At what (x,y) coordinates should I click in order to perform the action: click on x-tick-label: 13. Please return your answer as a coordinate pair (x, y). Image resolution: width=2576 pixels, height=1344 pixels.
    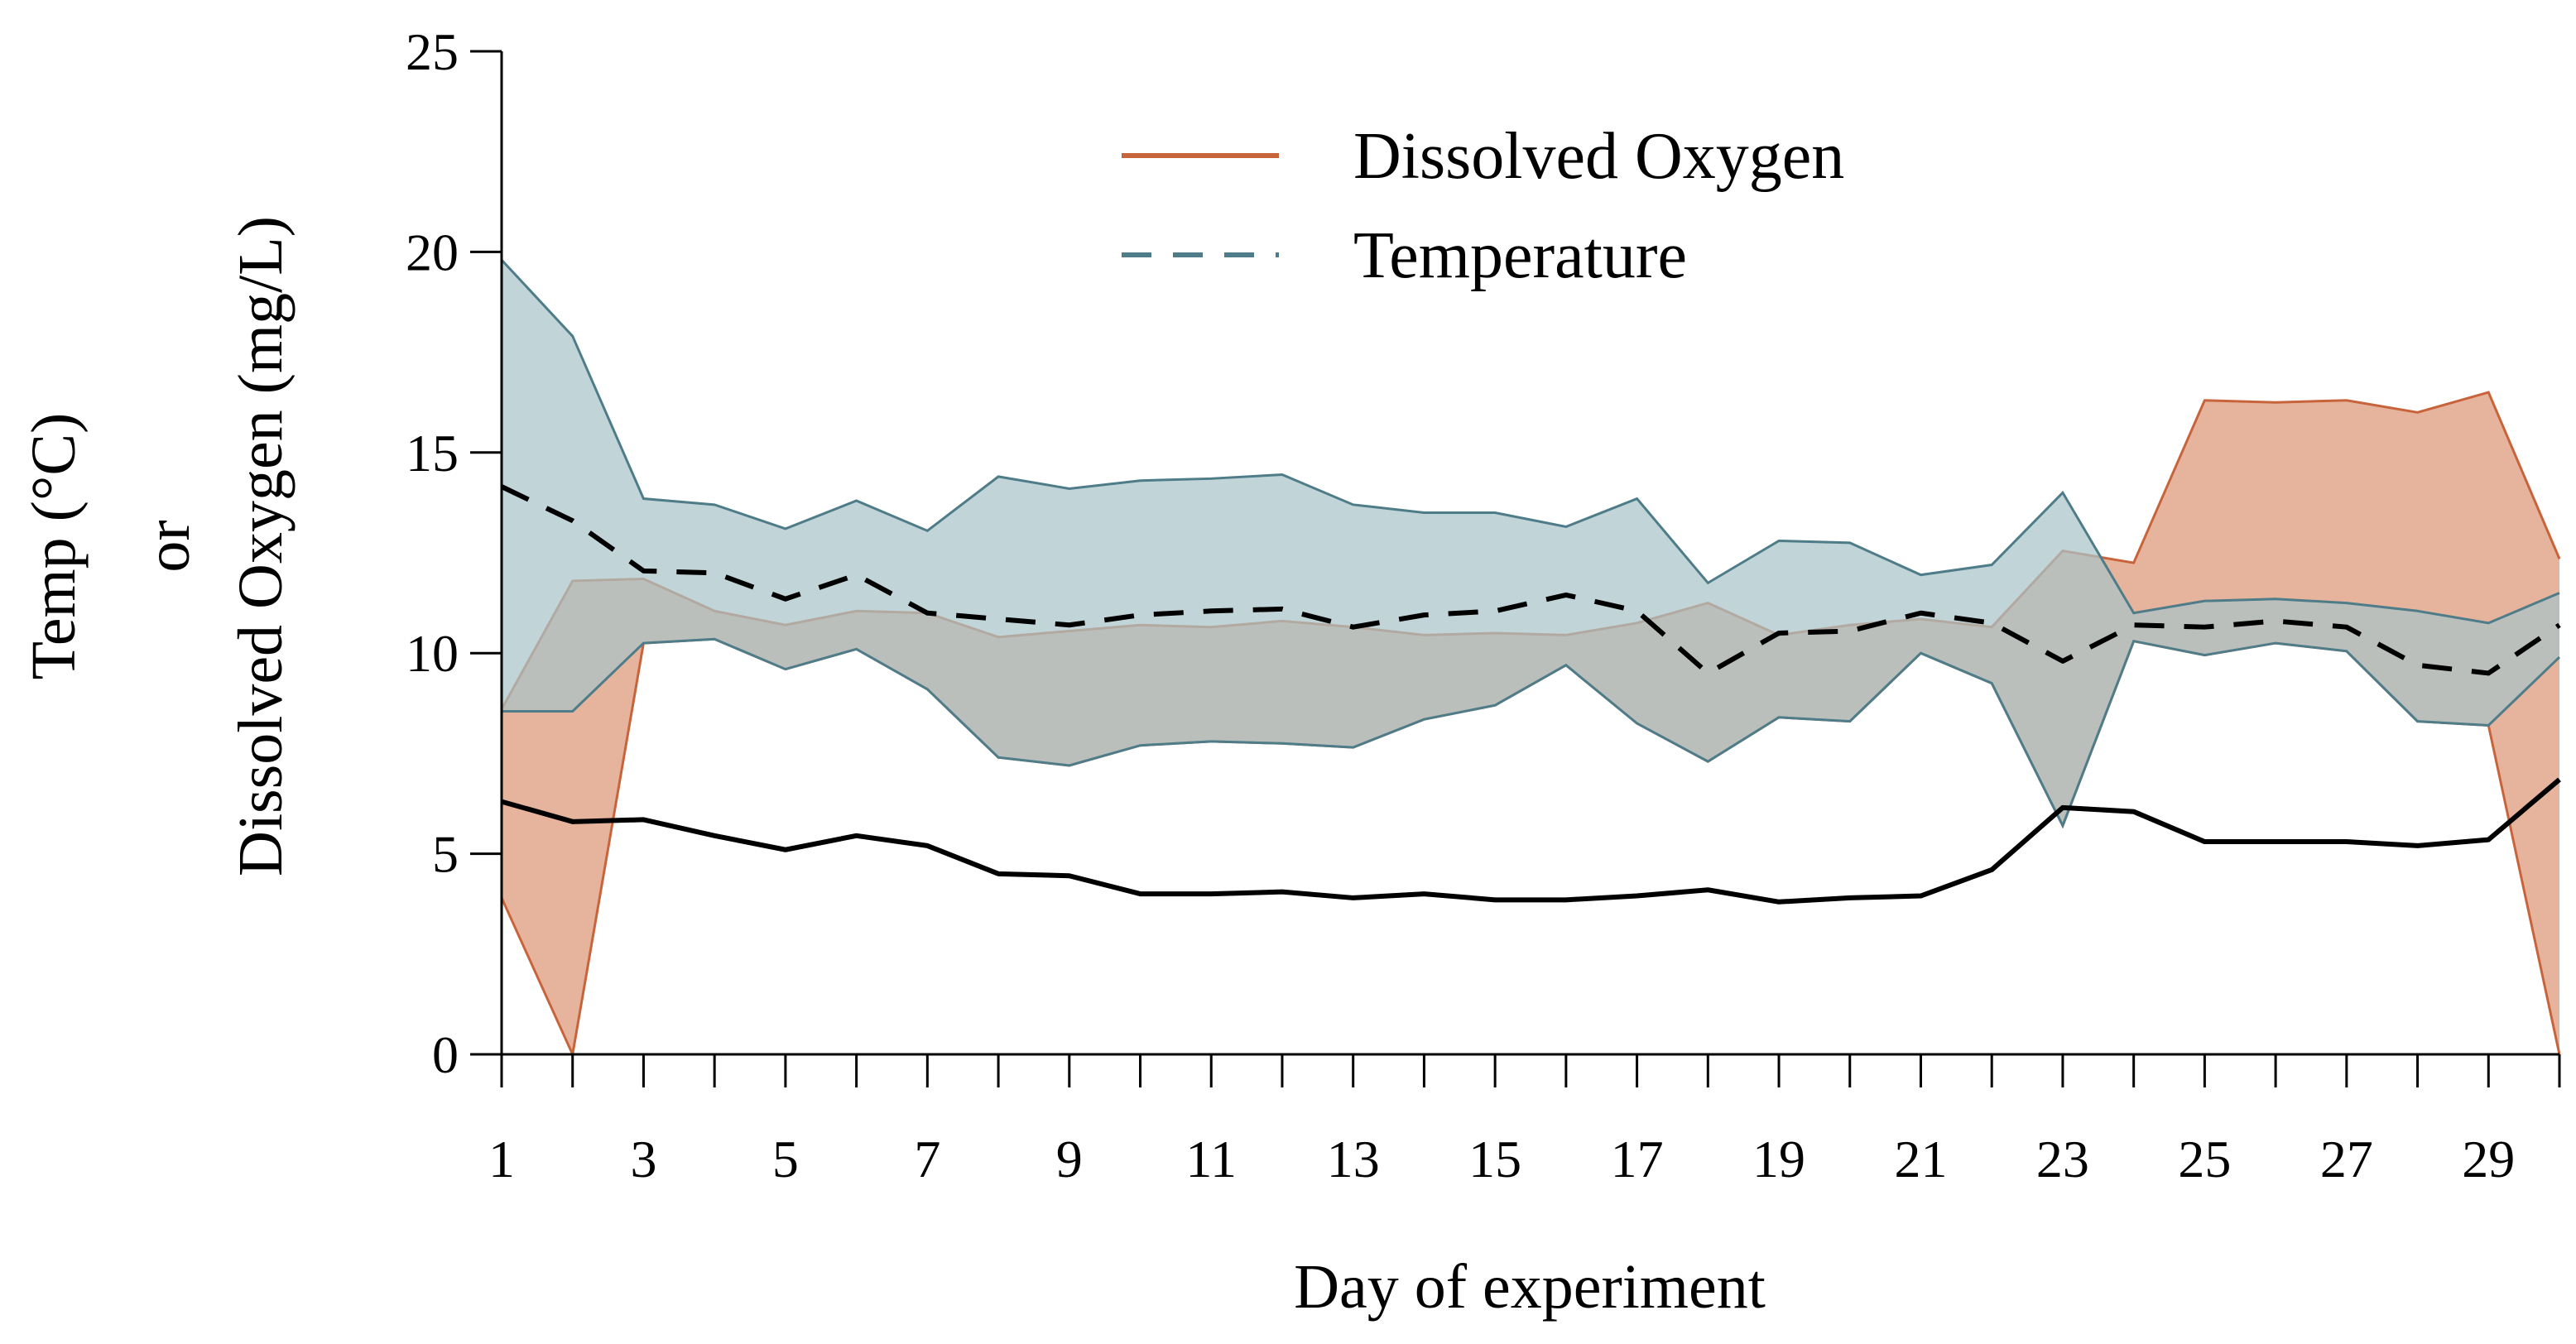
    Looking at the image, I should click on (1353, 1159).